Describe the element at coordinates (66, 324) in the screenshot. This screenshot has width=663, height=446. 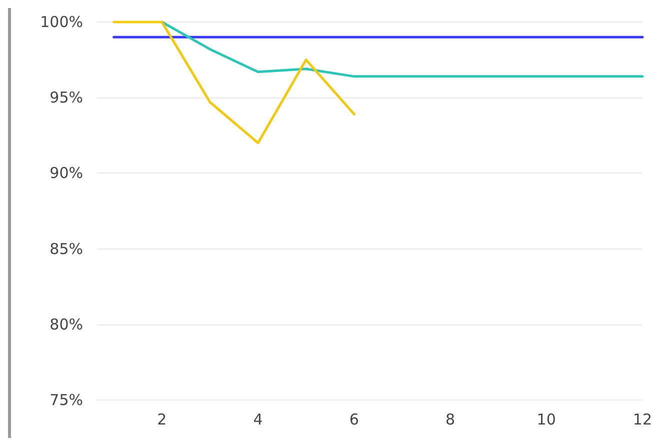
I see `y-tick-label: 80%` at that location.